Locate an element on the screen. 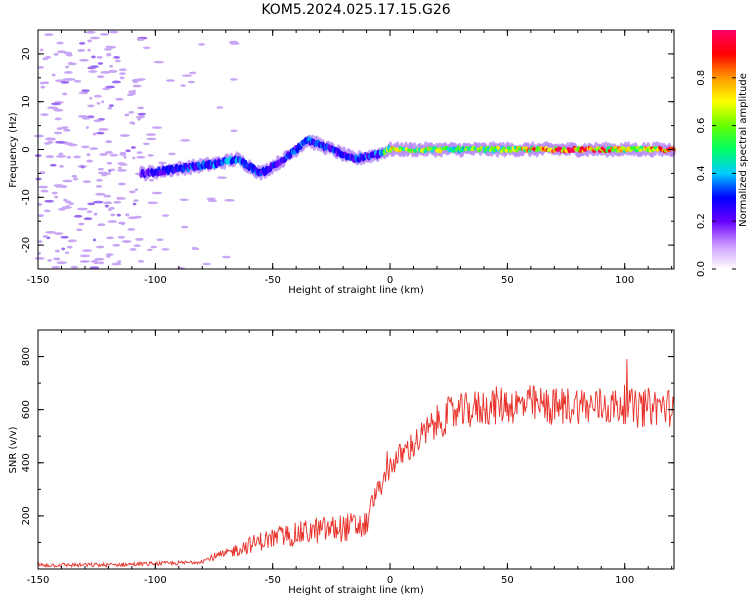  y-tick-label: 600 is located at coordinates (26, 409).